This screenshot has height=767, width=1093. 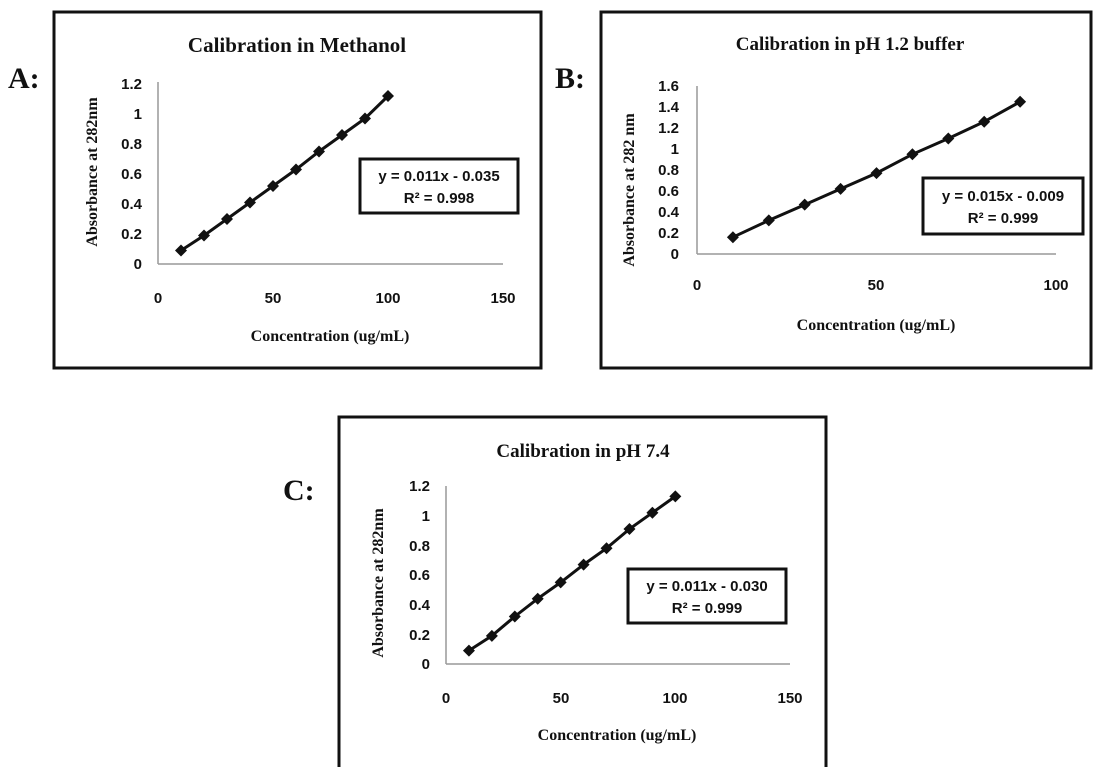 What do you see at coordinates (583, 451) in the screenshot?
I see `chart-c-title: Calibration in pH 7.4` at bounding box center [583, 451].